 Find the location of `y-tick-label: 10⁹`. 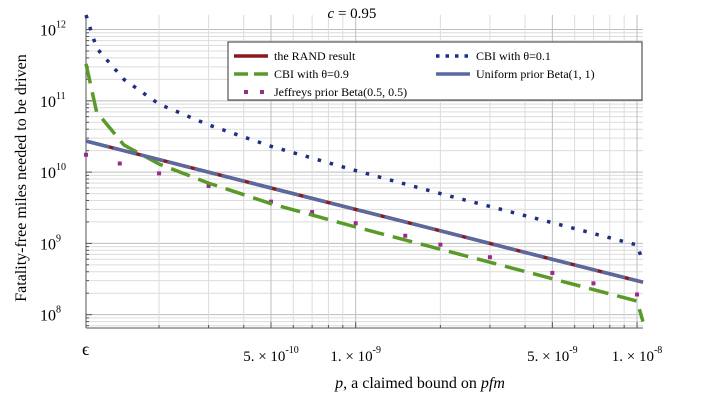

y-tick-label: 10⁹ is located at coordinates (50, 243).